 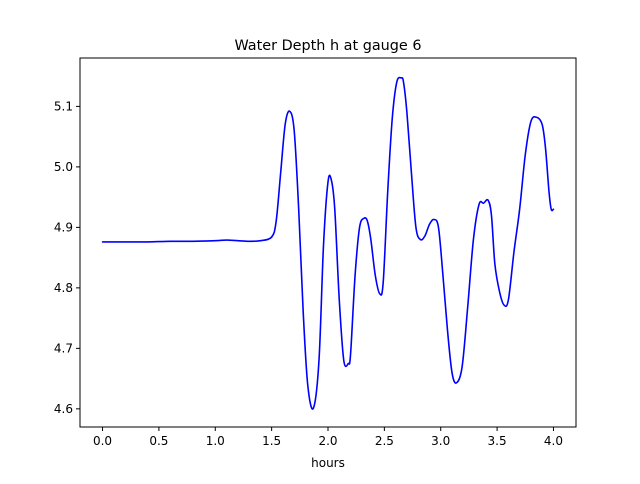 I want to click on x-tick-label: 0.0, so click(x=102, y=441).